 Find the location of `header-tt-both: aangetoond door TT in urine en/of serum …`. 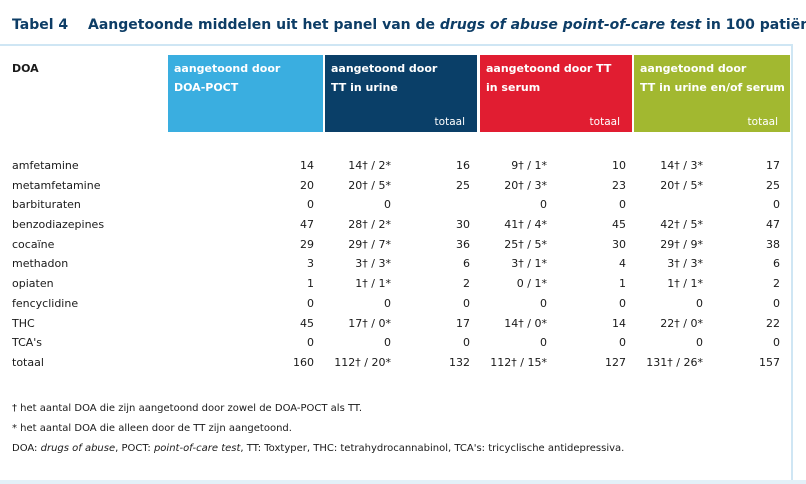

header-tt-both: aangetoond door TT in urine en/of serum … is located at coordinates (712, 93).